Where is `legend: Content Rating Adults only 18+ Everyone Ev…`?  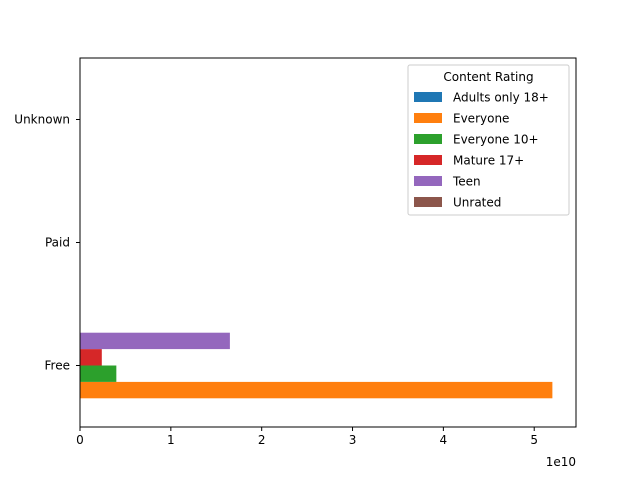 legend: Content Rating Adults only 18+ Everyone Ev… is located at coordinates (488, 140).